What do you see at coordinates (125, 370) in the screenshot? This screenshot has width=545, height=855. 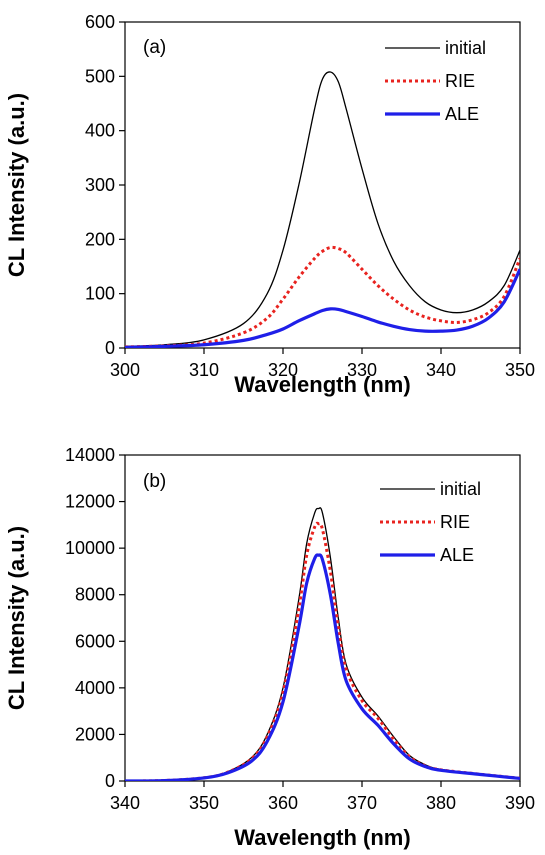 I see `x-tick-label: 300` at bounding box center [125, 370].